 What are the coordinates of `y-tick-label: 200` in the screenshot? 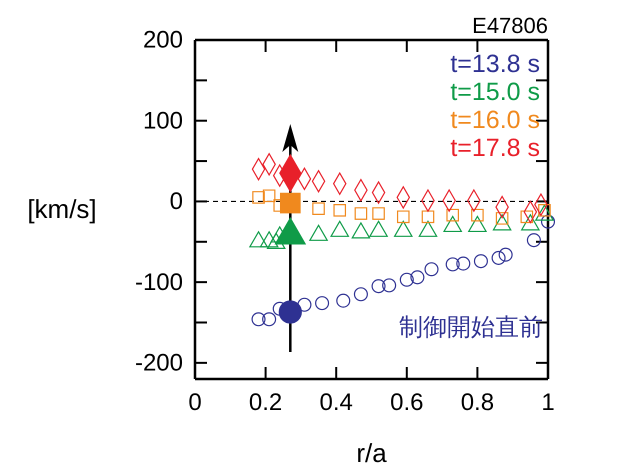 It's located at (162, 40).